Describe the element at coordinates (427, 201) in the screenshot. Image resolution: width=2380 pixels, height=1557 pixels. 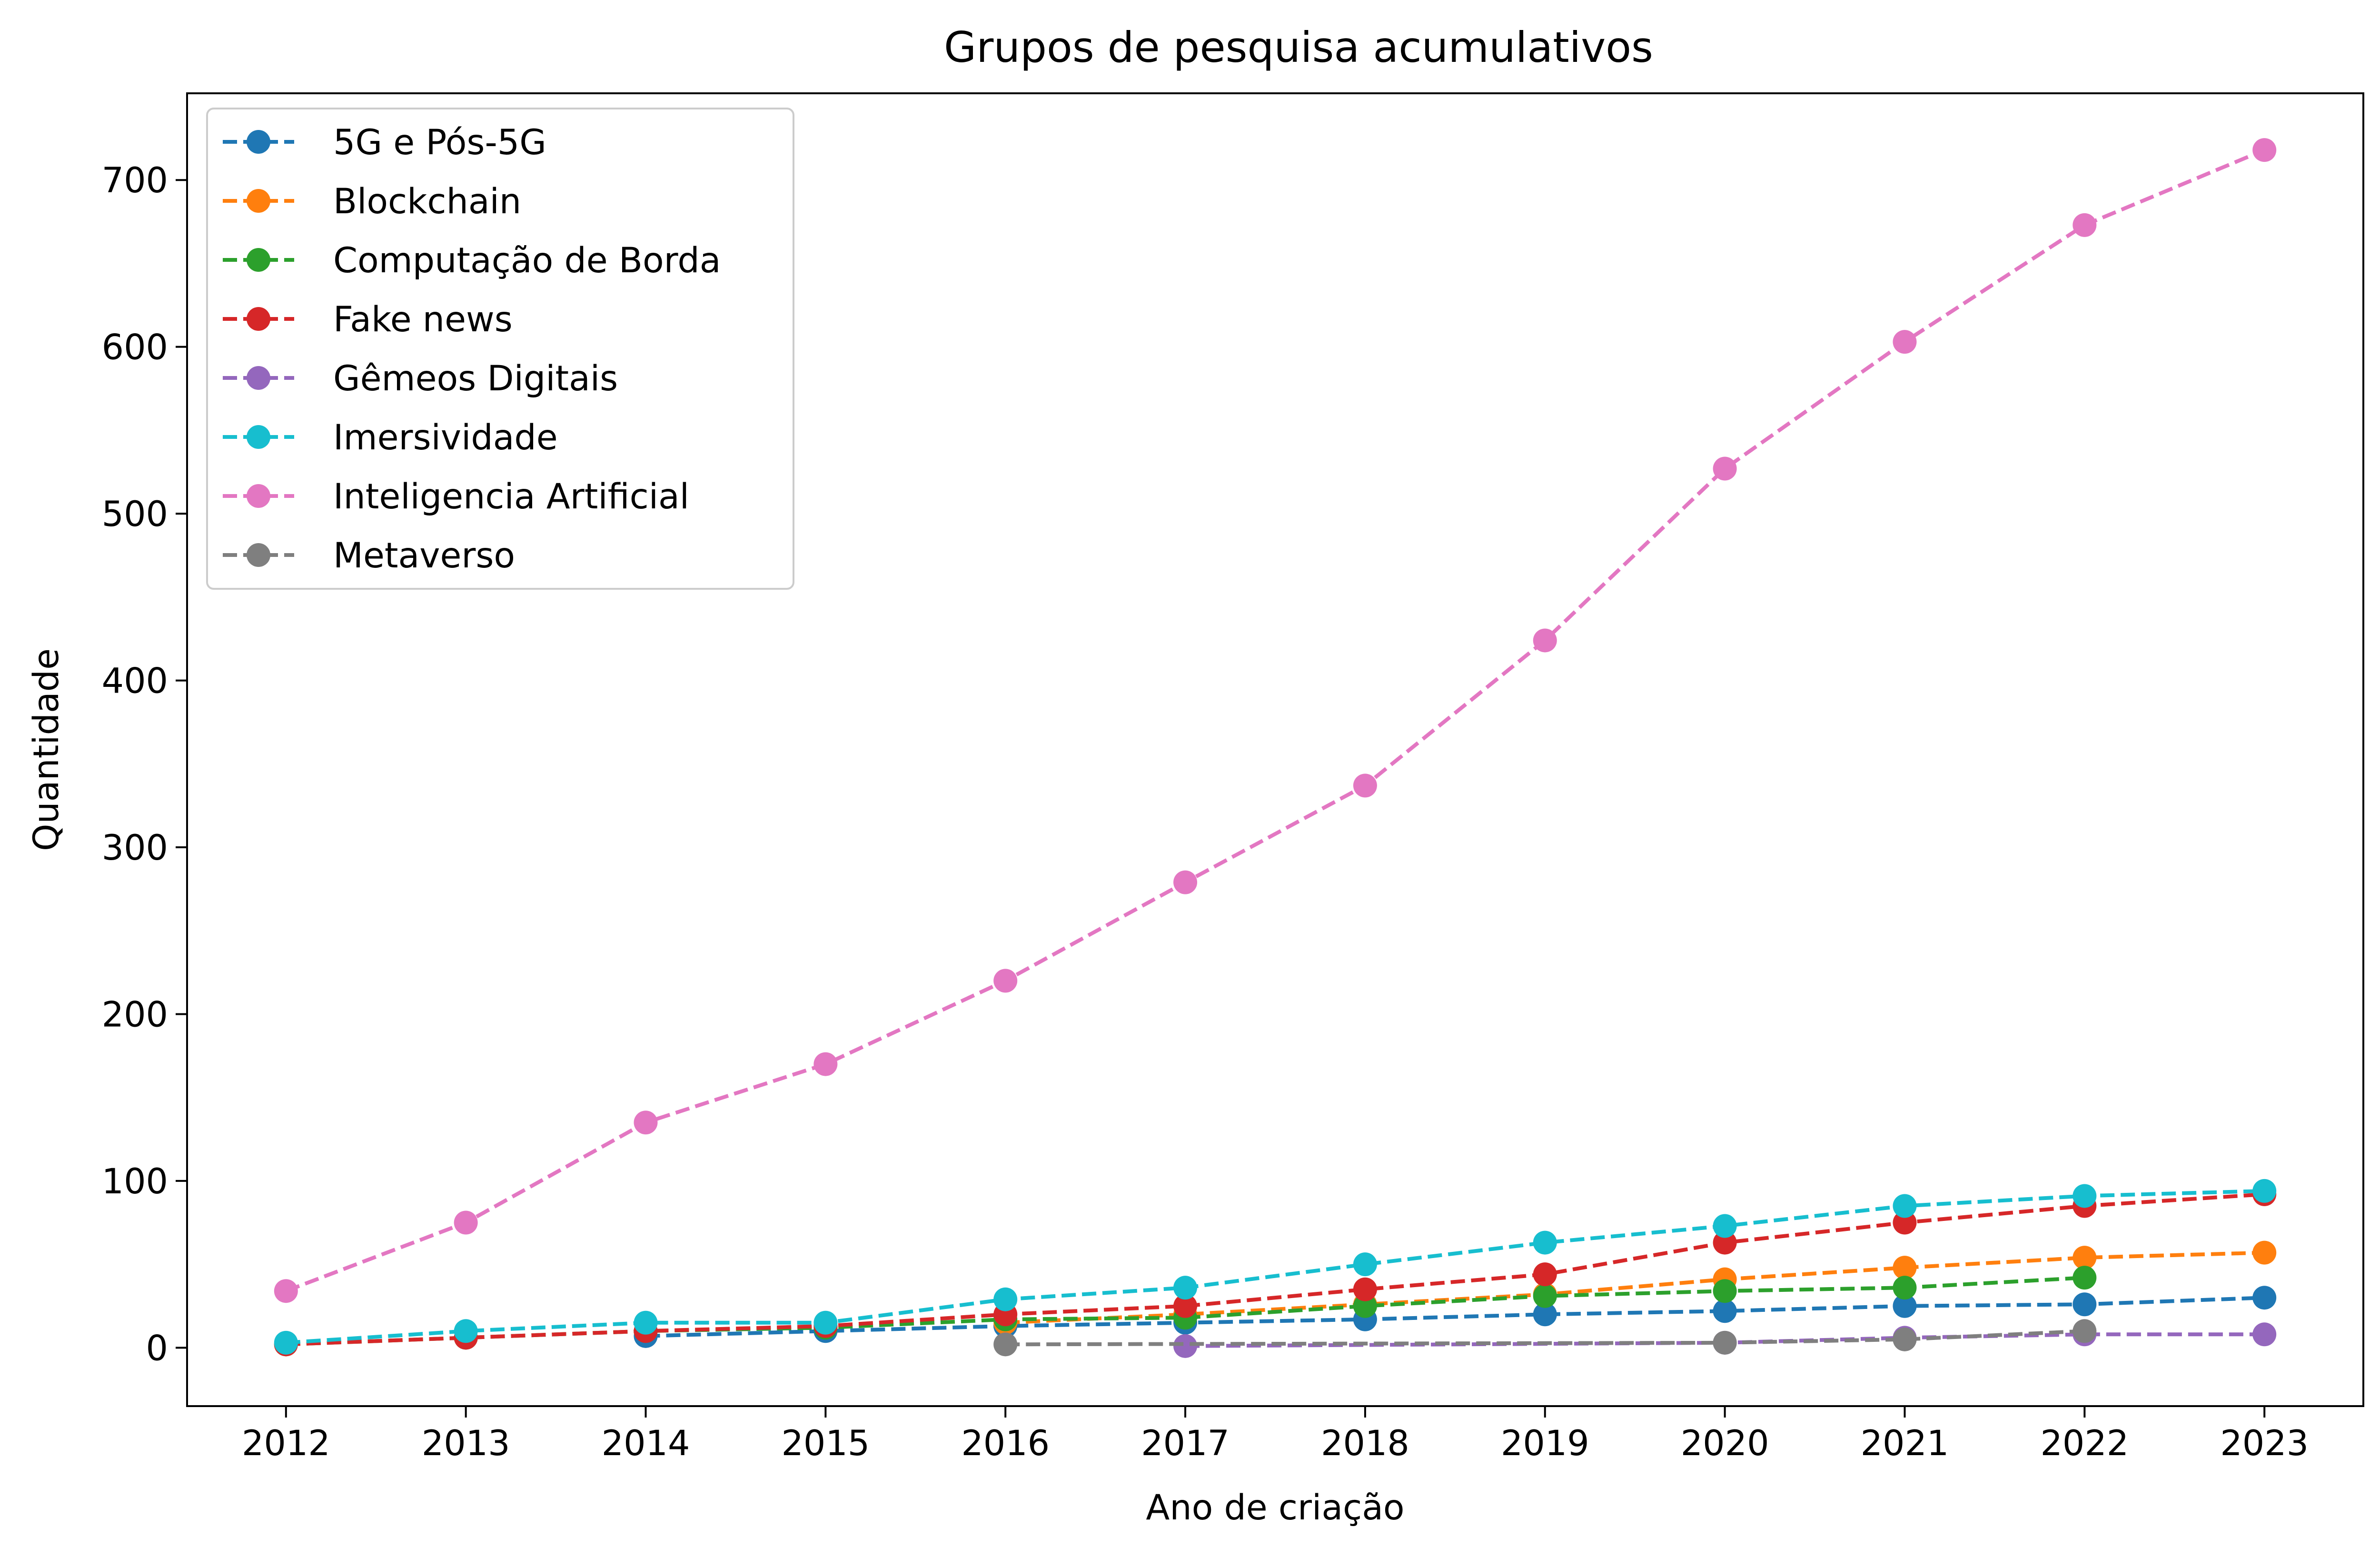
I see `legend-label: Blockchain` at that location.